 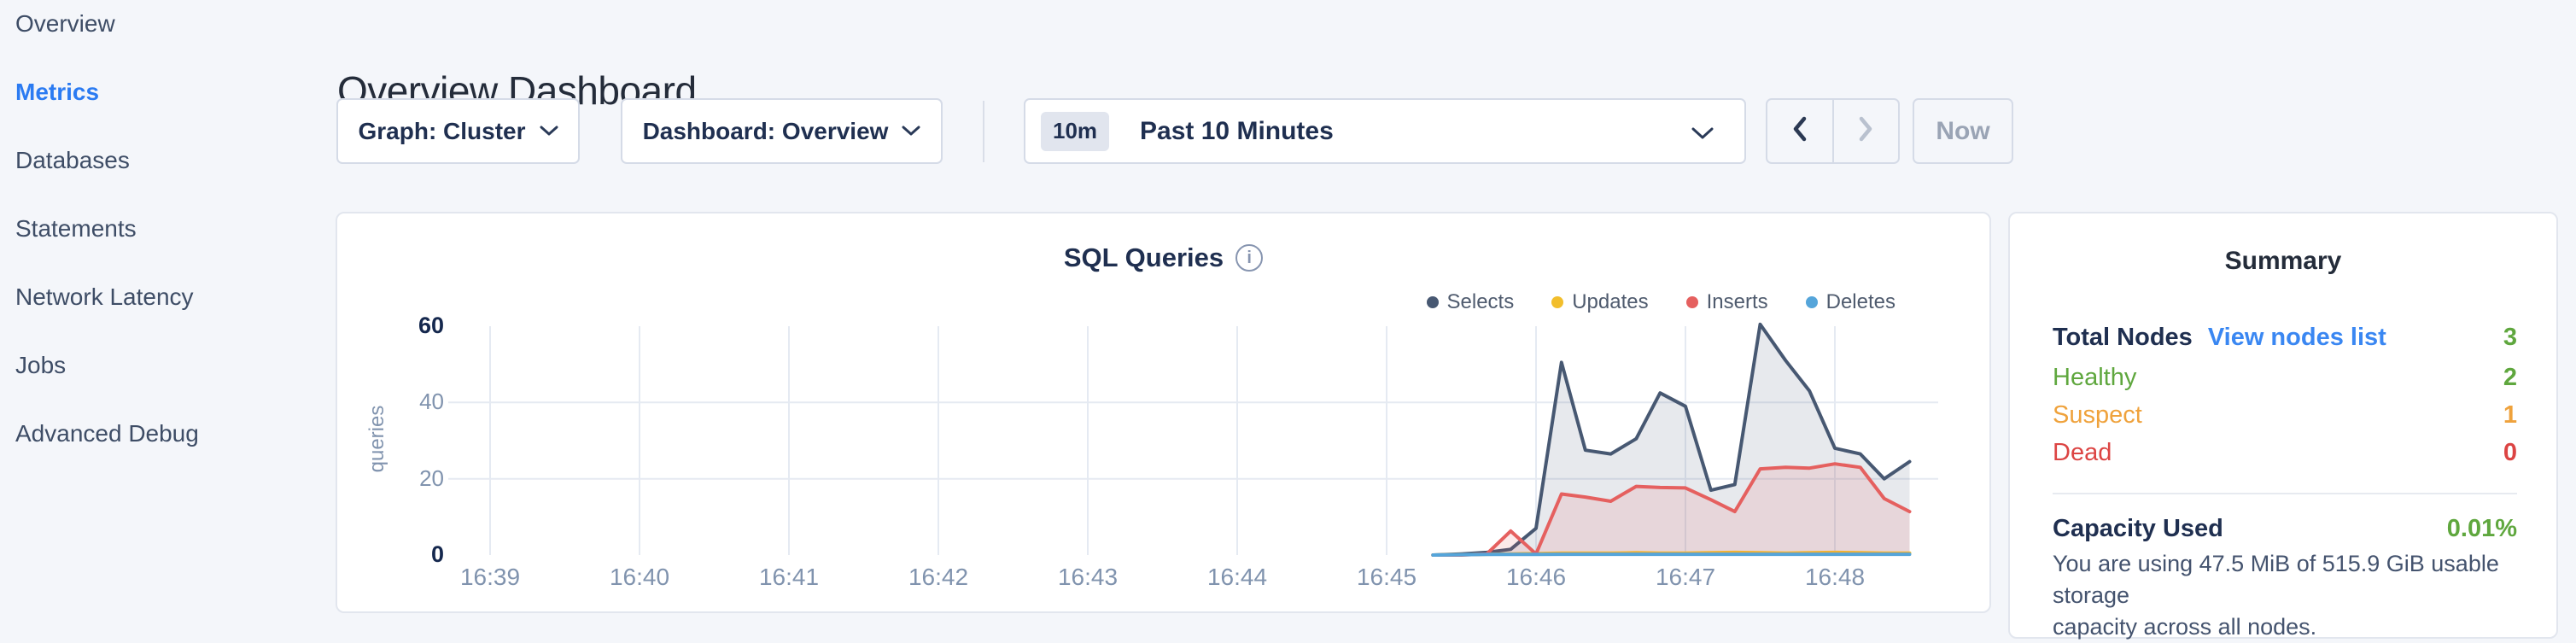 I want to click on capacity-used-row: Capacity Used 0.01%, so click(x=2285, y=529).